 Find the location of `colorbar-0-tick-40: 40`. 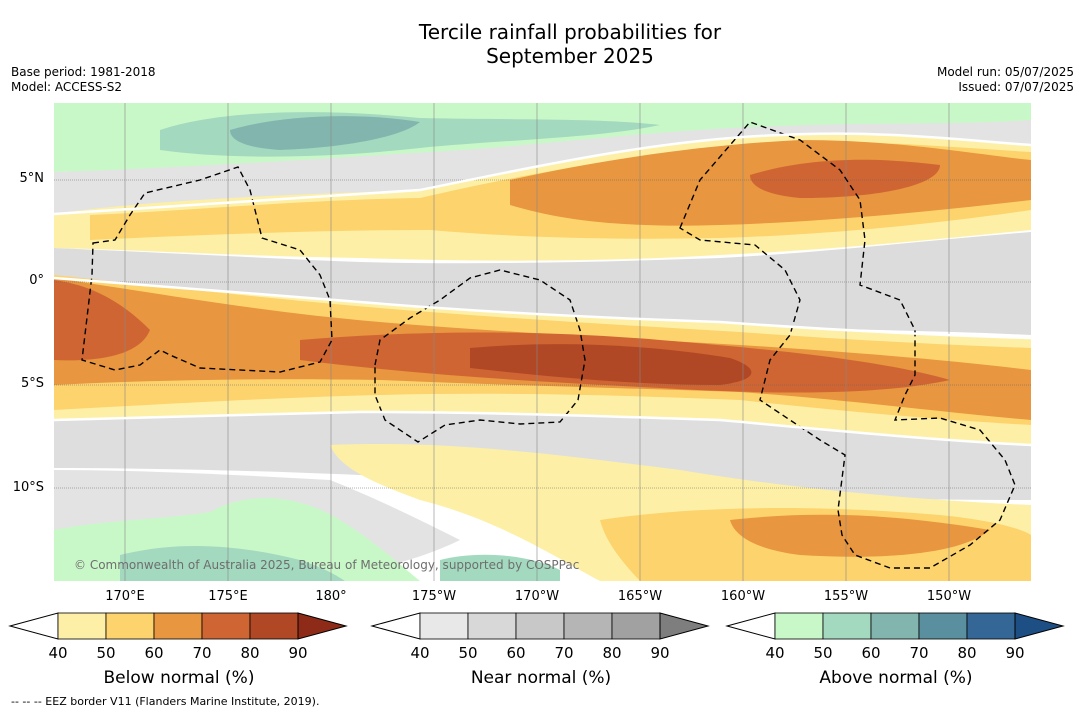

colorbar-0-tick-40: 40 is located at coordinates (58, 653).